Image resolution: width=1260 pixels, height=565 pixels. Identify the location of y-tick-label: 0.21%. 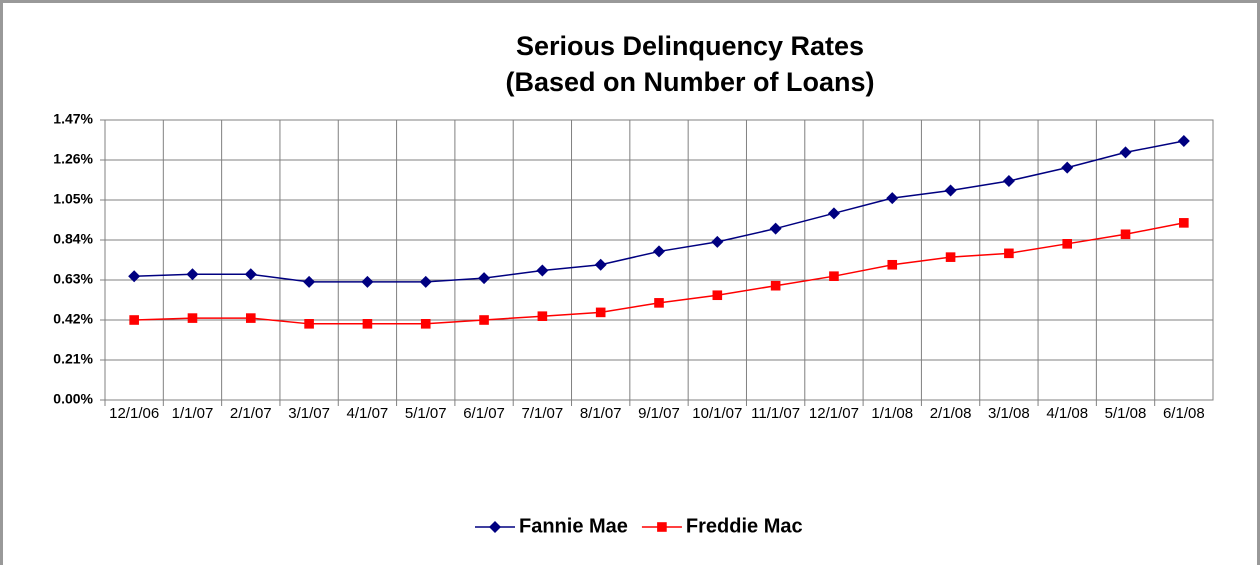
(73, 359).